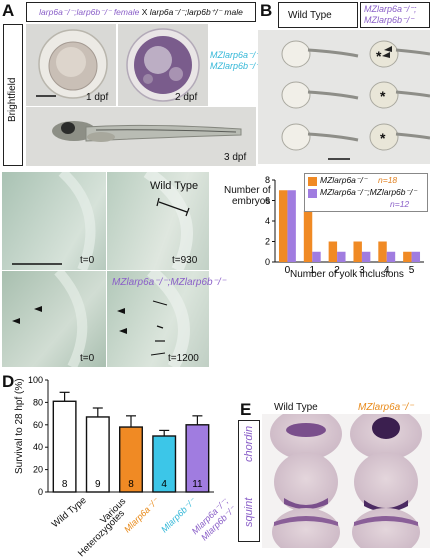 Image resolution: width=432 pixels, height=559 pixels. I want to click on yolk-xtick-label: 4, so click(387, 270).